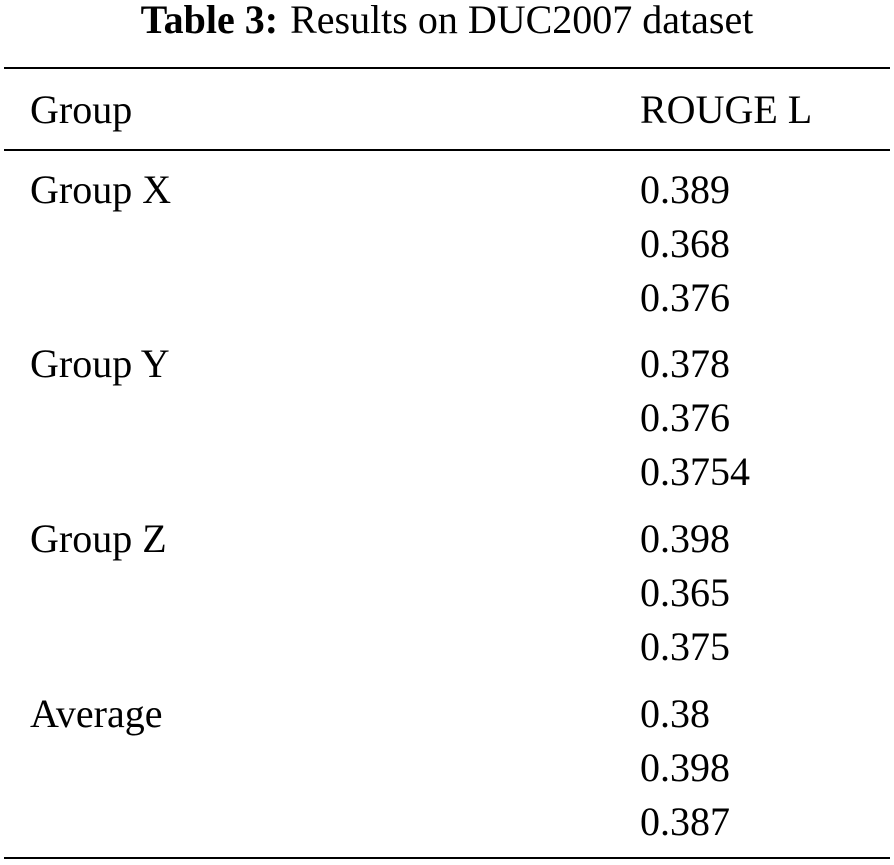 The width and height of the screenshot is (894, 865). What do you see at coordinates (522, 21) in the screenshot?
I see `caption-text: Results on DUC2007 dataset` at bounding box center [522, 21].